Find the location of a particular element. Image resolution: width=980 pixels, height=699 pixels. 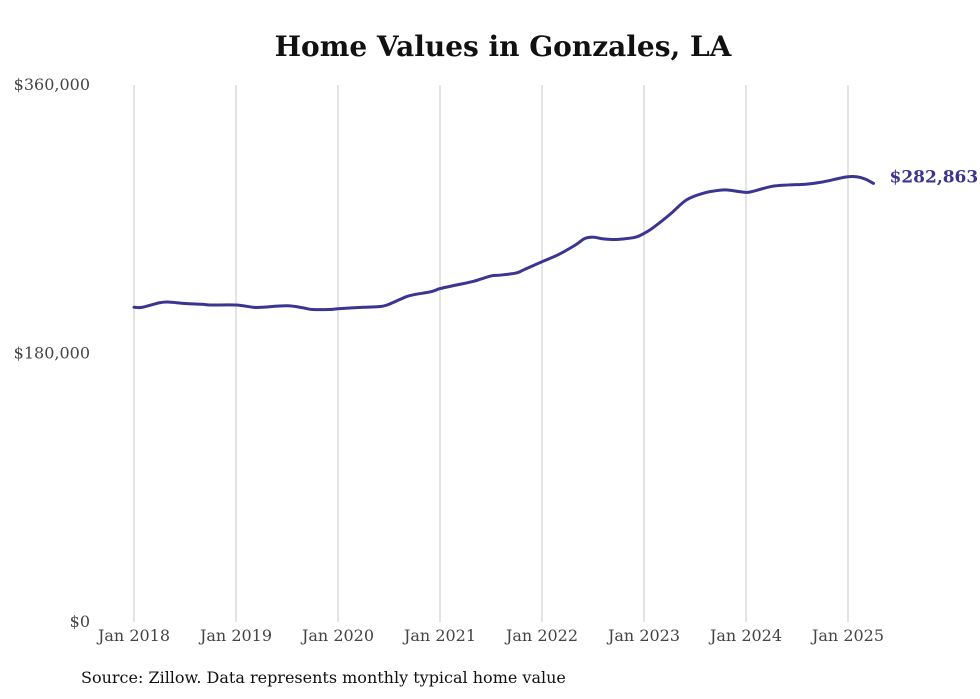

y-axis-ticks: $0 $180,000 $360,000 is located at coordinates (52, 353).